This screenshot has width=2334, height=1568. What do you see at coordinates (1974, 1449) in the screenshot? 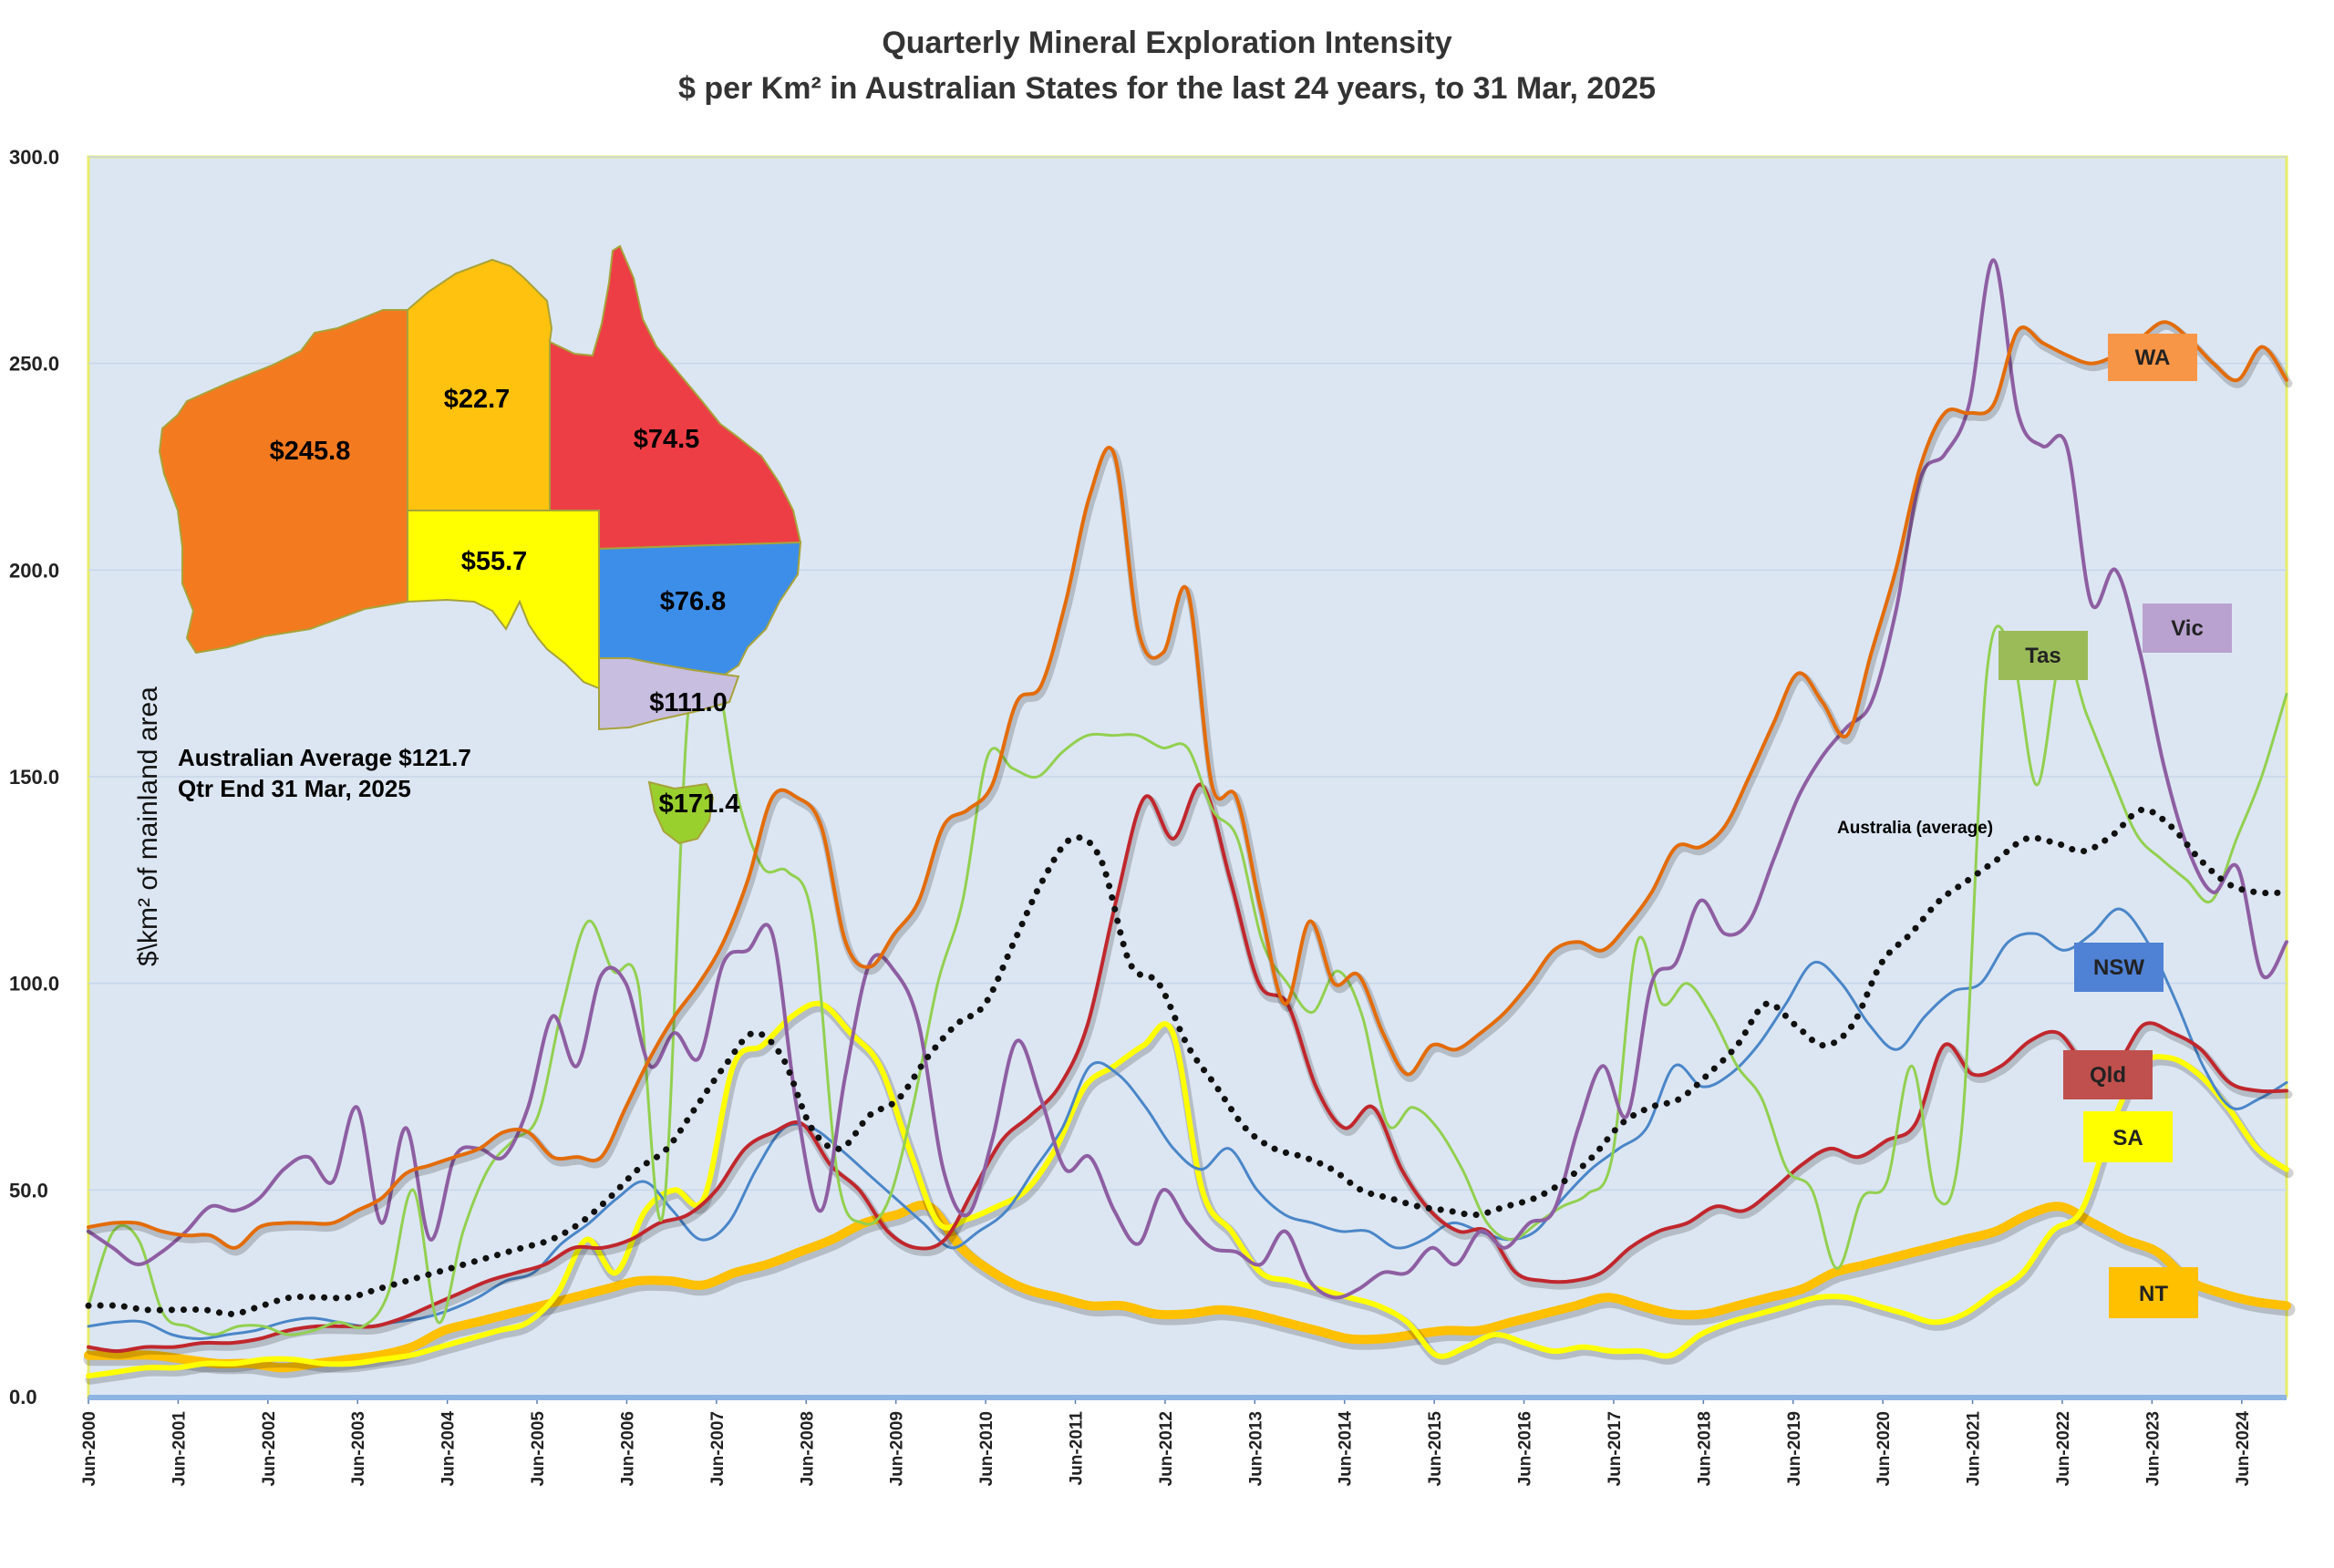
I see `x-tick-label: Jun-2021` at bounding box center [1974, 1449].